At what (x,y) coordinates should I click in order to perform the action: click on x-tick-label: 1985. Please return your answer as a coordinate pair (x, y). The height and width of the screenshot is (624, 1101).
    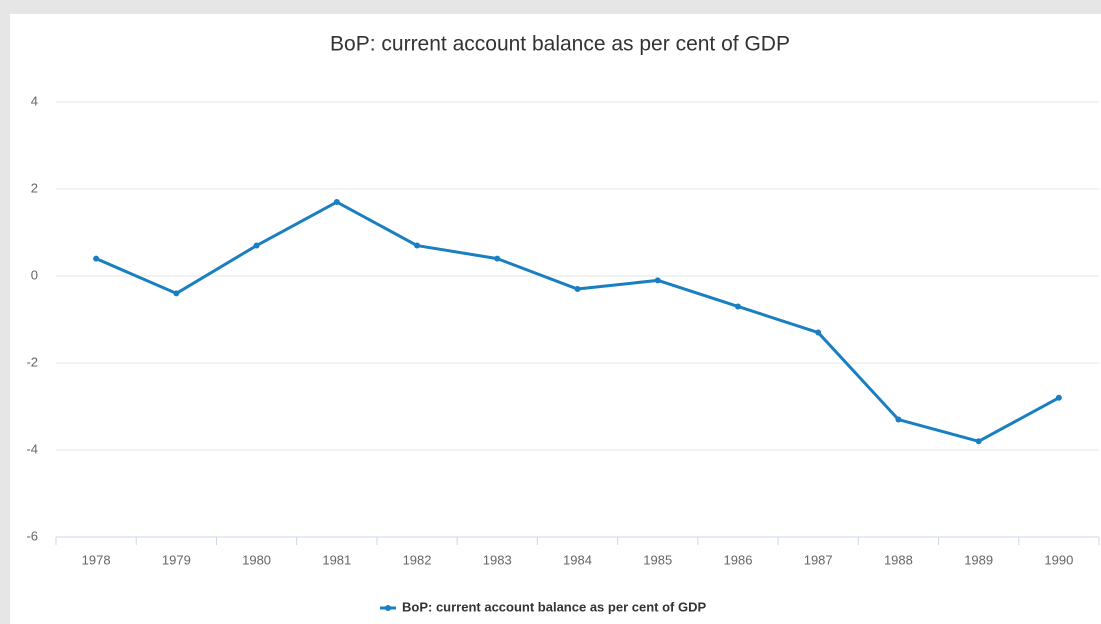
    Looking at the image, I should click on (657, 559).